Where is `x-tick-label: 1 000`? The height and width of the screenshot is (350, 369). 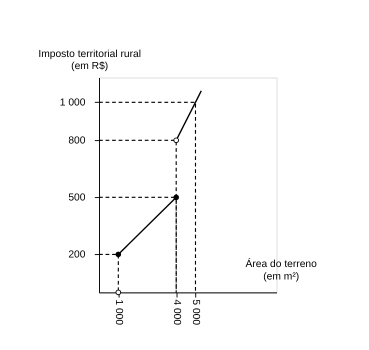
x-tick-label: 1 000 is located at coordinates (118, 312).